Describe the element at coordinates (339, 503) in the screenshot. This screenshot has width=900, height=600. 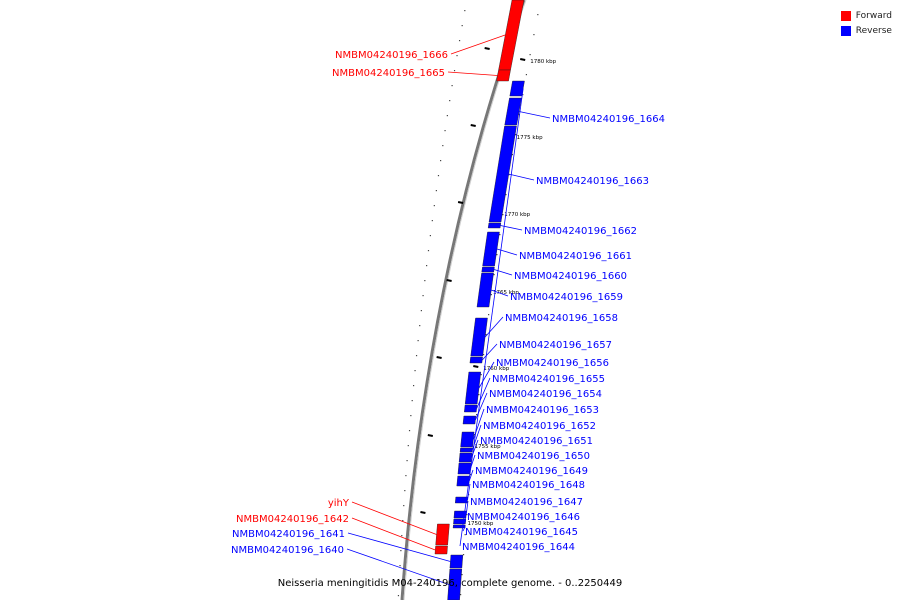
I see `gene-label: yihY` at that location.